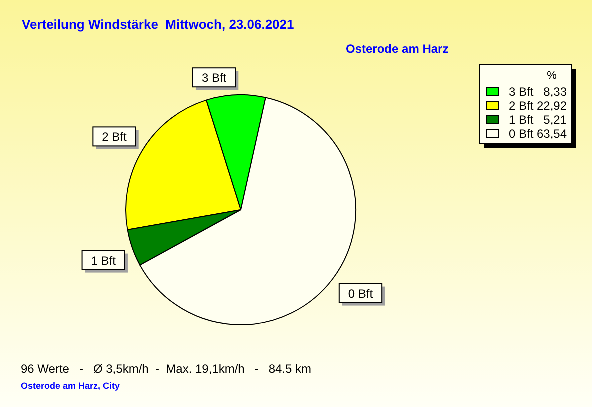 Image resolution: width=592 pixels, height=407 pixels. What do you see at coordinates (104, 261) in the screenshot?
I see `slice-label: 1 Bft` at bounding box center [104, 261].